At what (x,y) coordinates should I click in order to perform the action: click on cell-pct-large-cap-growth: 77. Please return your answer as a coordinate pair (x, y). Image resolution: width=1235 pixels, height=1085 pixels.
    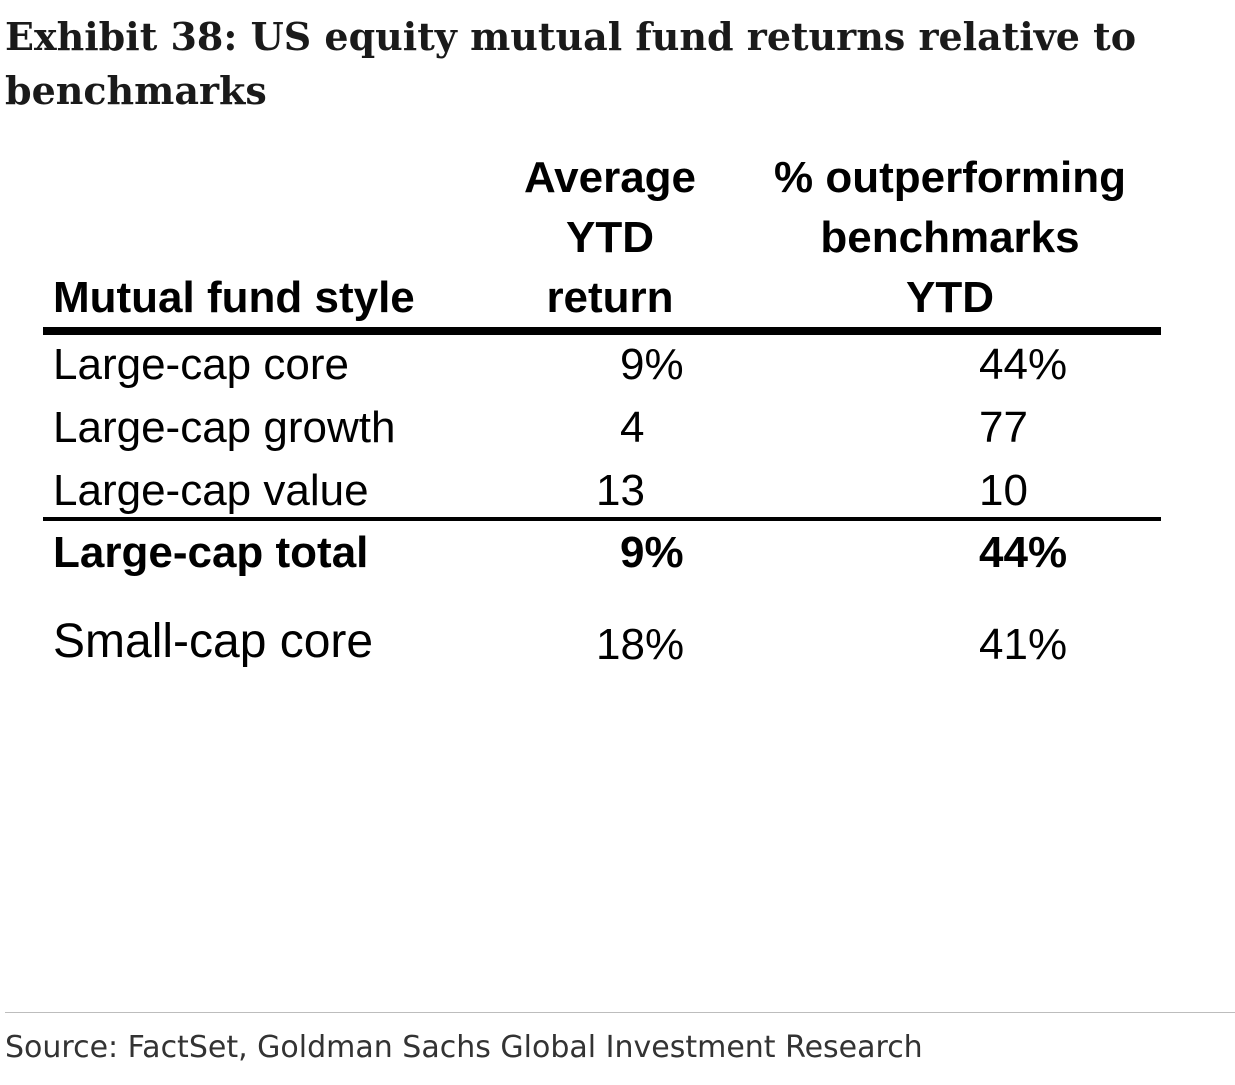
    Looking at the image, I should click on (1003, 427).